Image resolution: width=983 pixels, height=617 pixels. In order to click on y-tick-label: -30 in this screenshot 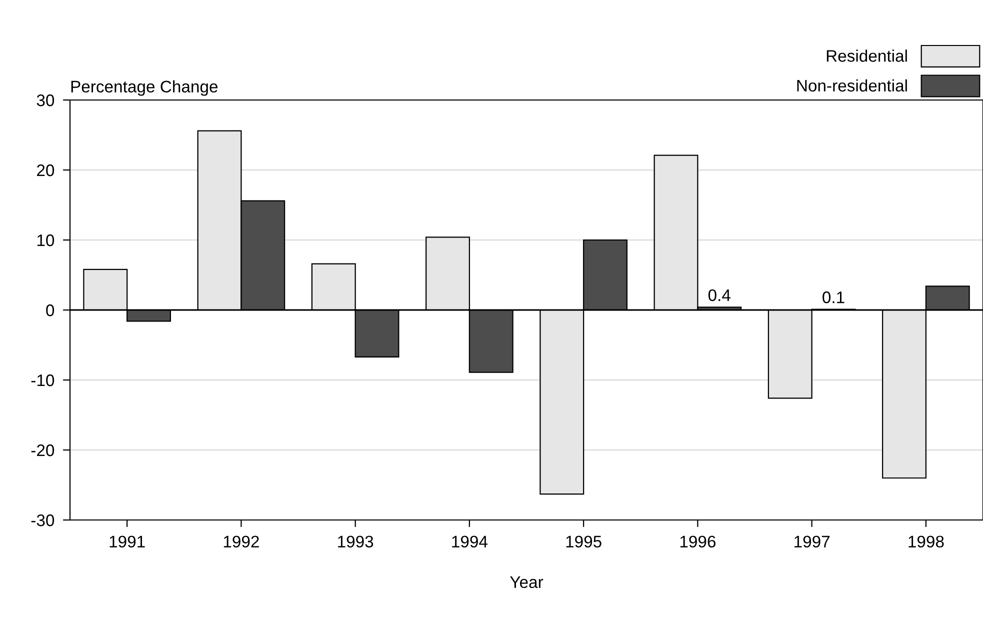, I will do `click(42, 520)`.